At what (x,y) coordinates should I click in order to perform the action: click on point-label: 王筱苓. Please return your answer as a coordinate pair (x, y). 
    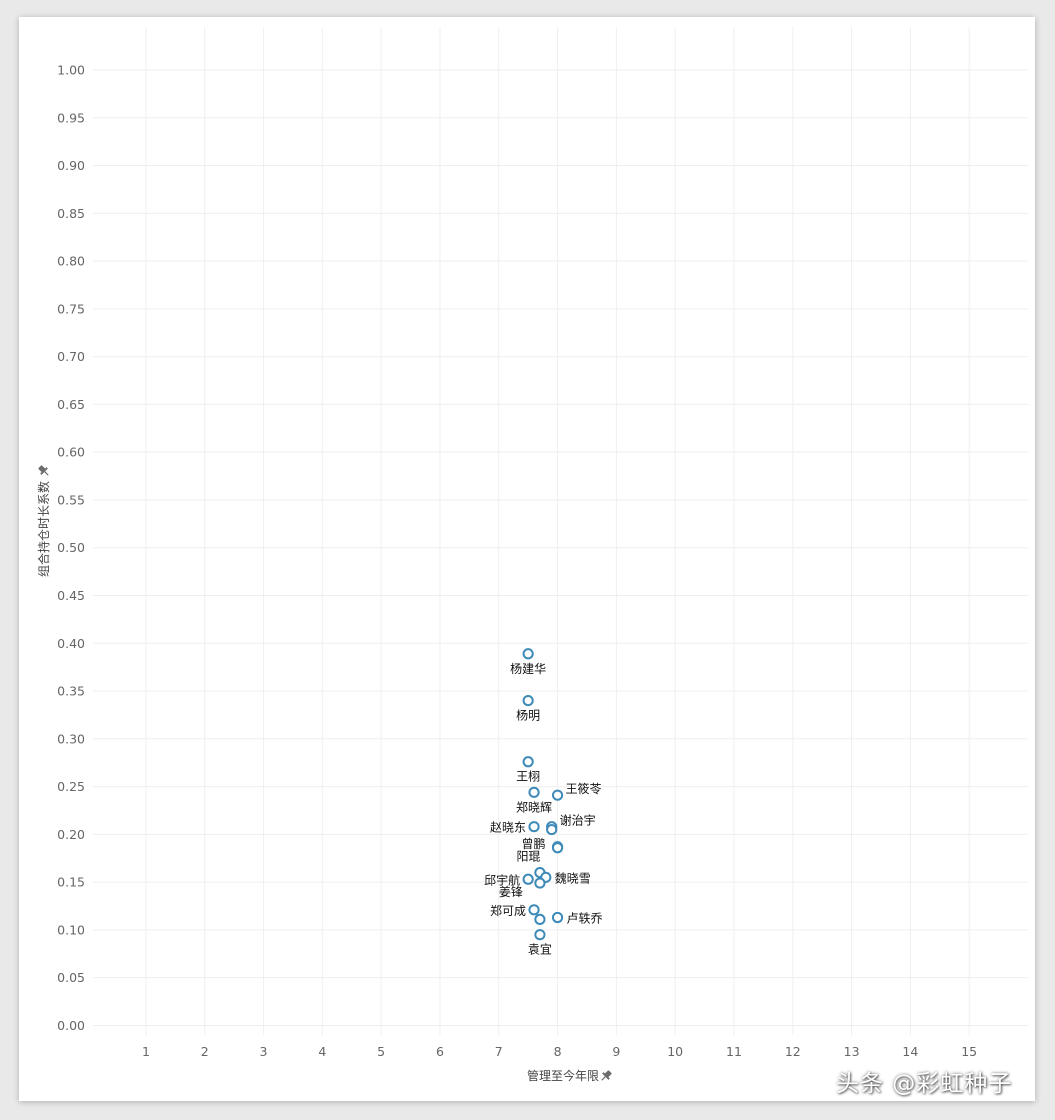
    Looking at the image, I should click on (584, 788).